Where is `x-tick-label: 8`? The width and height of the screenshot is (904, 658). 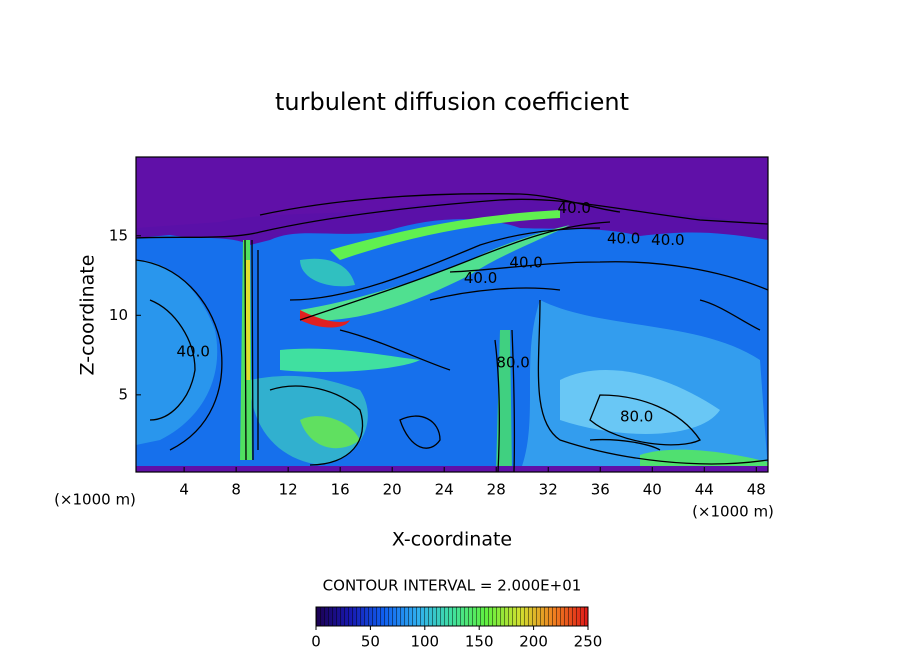
x-tick-label: 8 is located at coordinates (236, 490).